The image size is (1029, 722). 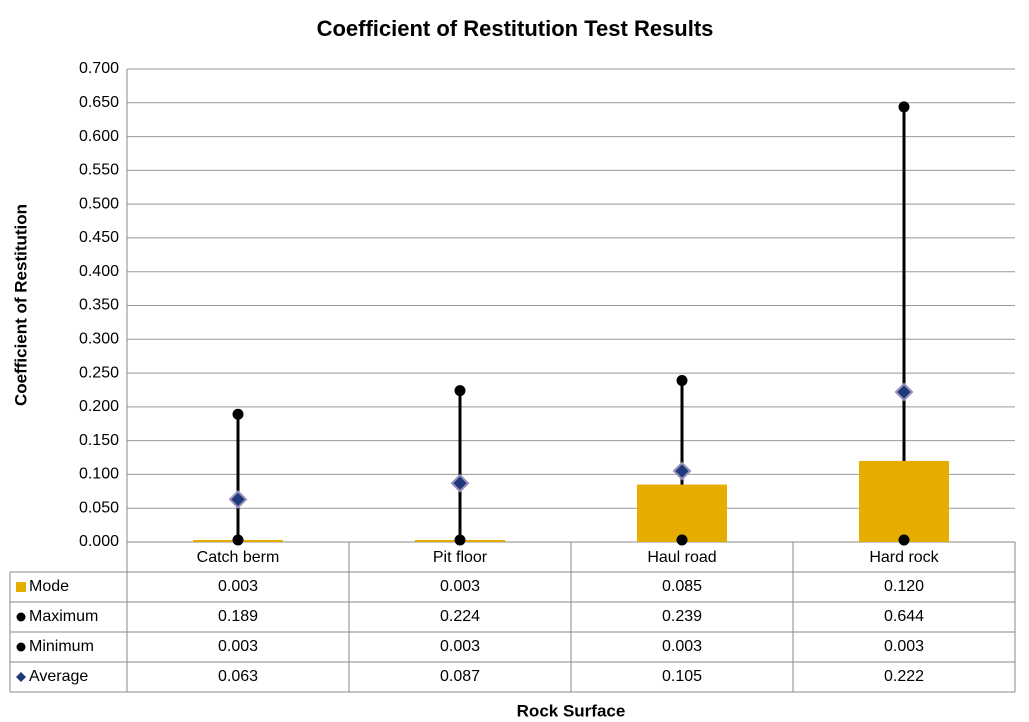 I want to click on y-tick-label: 0.700, so click(x=99, y=68).